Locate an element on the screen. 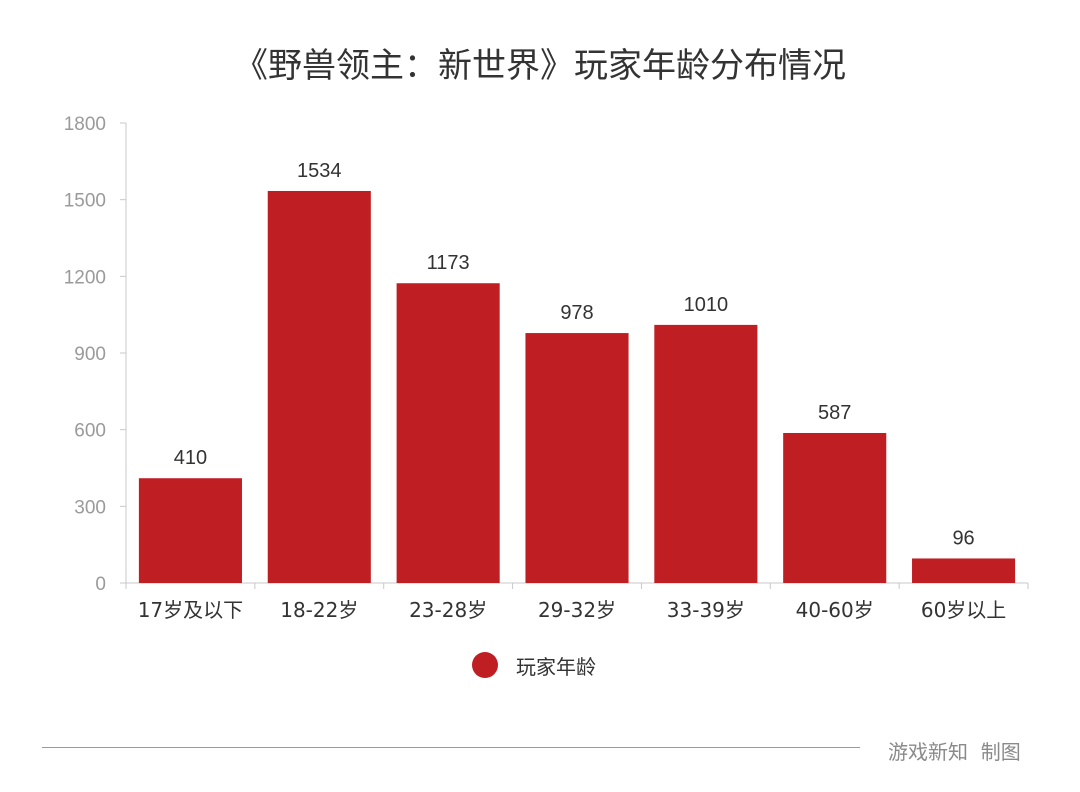  x-category-label: 29-32岁 is located at coordinates (577, 610).